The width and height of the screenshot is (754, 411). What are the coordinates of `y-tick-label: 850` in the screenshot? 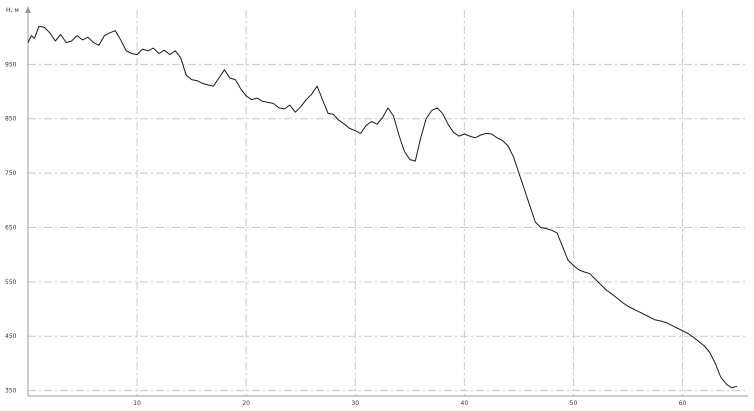 It's located at (11, 119).